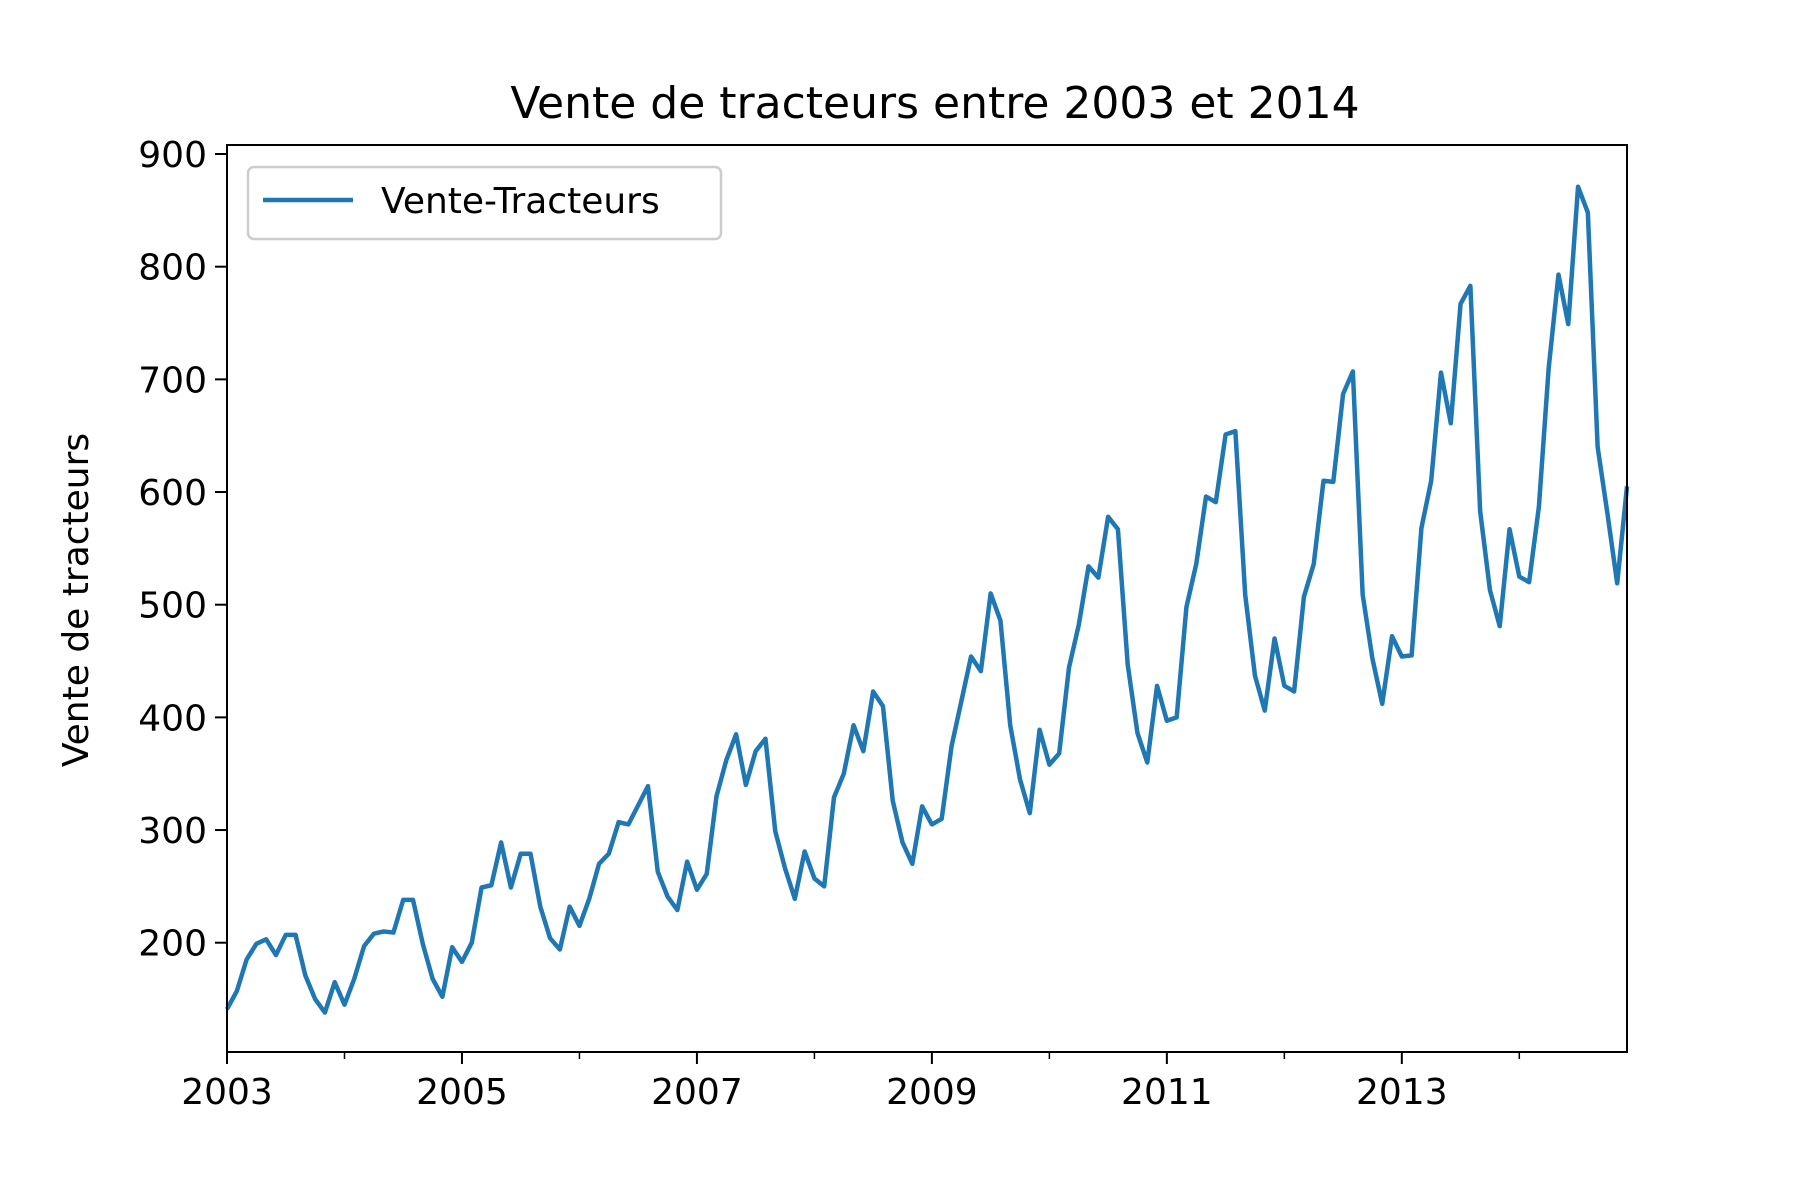 The width and height of the screenshot is (1800, 1200). Describe the element at coordinates (462, 1092) in the screenshot. I see `x-tick-label: 2005` at that location.